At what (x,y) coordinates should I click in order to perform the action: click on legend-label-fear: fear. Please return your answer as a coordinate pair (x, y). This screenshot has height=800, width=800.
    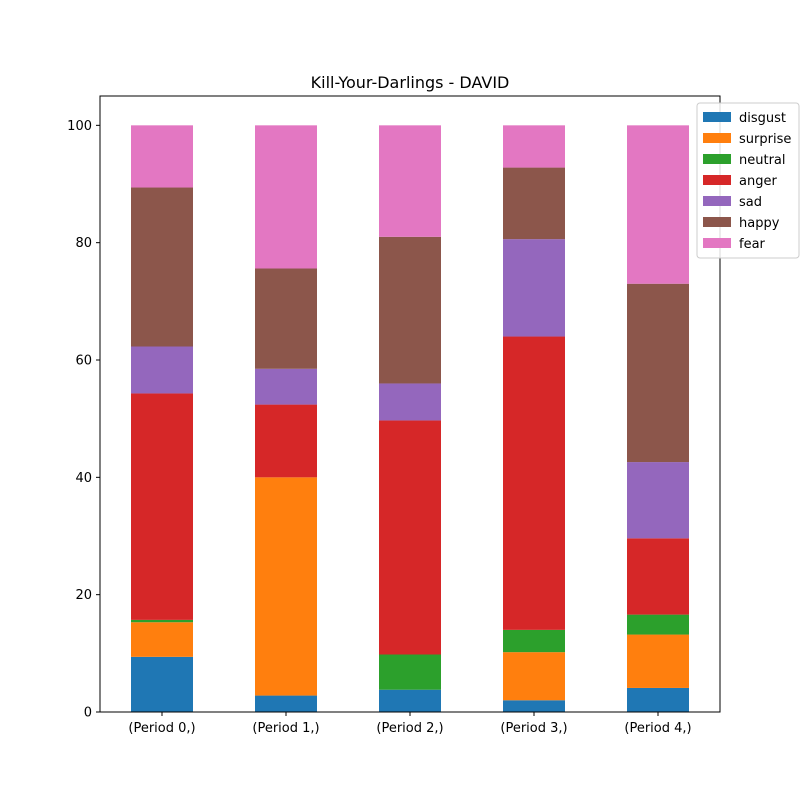
    Looking at the image, I should click on (752, 244).